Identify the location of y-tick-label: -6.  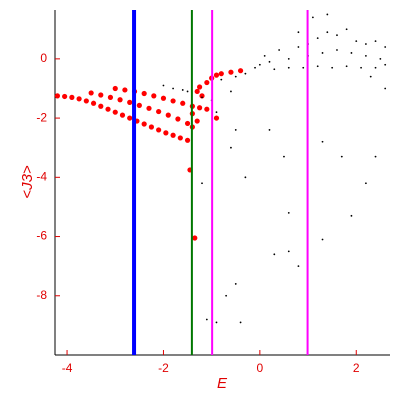
(41, 236).